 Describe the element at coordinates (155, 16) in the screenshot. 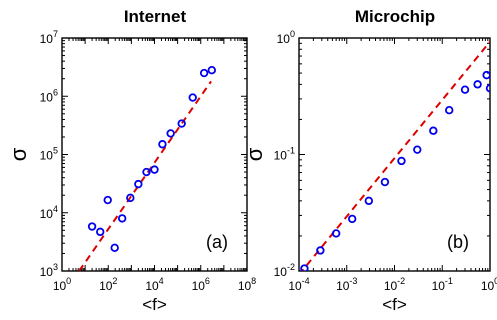

I see `panel-0-title: Internet` at that location.